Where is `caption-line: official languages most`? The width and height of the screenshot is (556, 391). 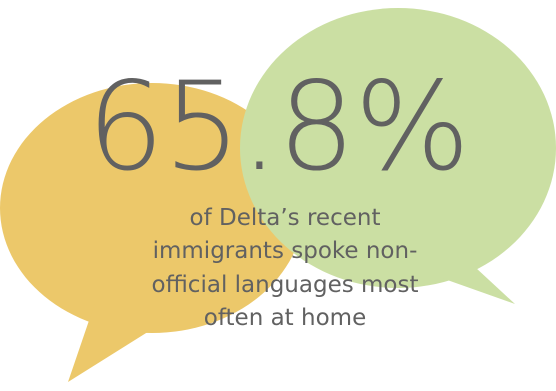 caption-line: official languages most is located at coordinates (285, 284).